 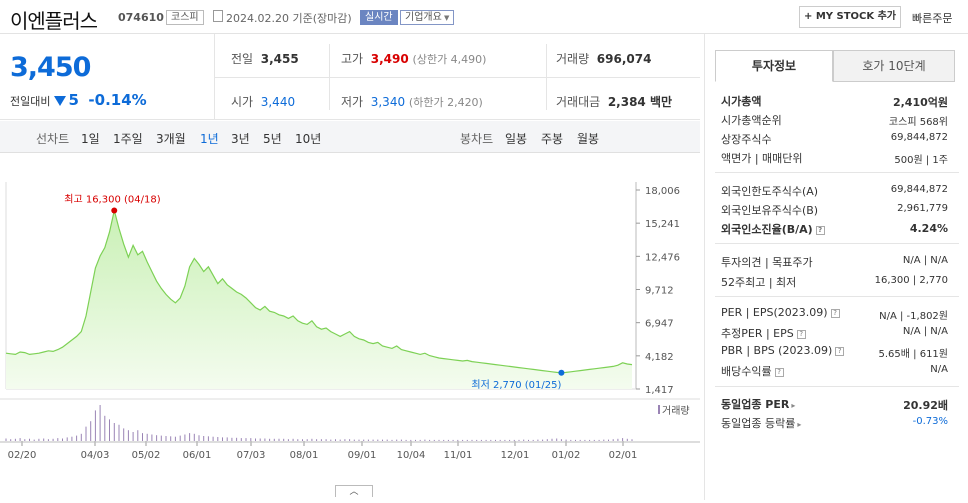 I want to click on tab-monthly: 월봉, so click(x=588, y=139).